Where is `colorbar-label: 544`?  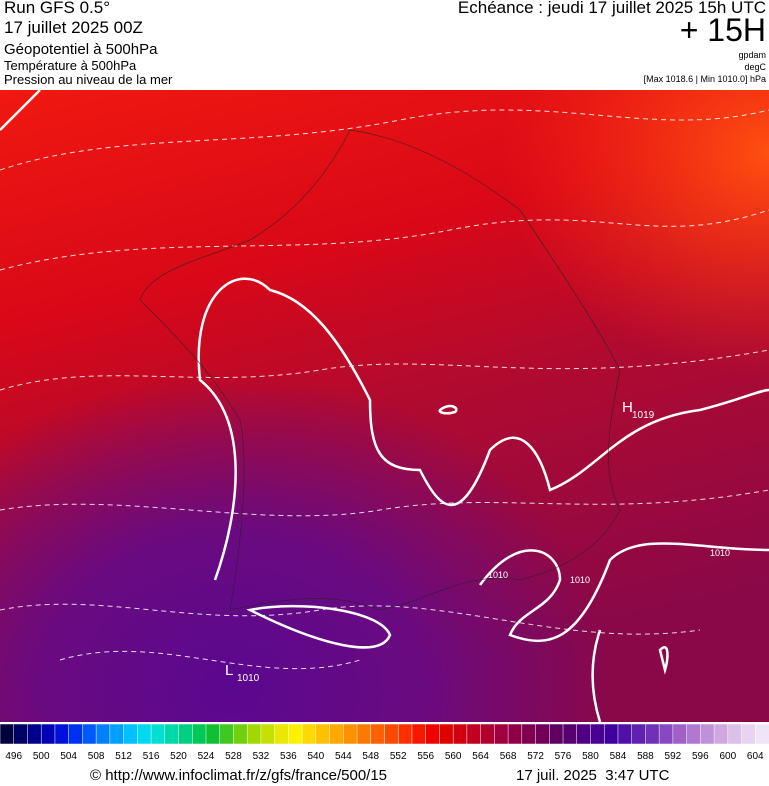
colorbar-label: 544 is located at coordinates (343, 756).